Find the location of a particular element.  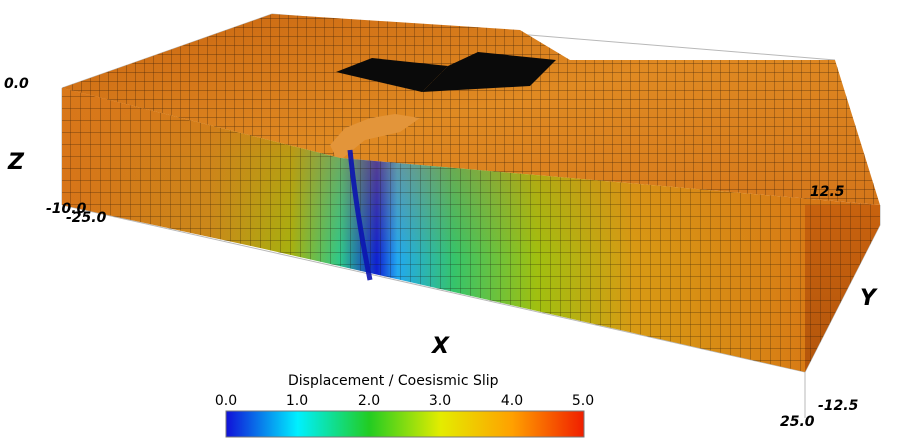

y-min-tick: -12.5 is located at coordinates (838, 406).